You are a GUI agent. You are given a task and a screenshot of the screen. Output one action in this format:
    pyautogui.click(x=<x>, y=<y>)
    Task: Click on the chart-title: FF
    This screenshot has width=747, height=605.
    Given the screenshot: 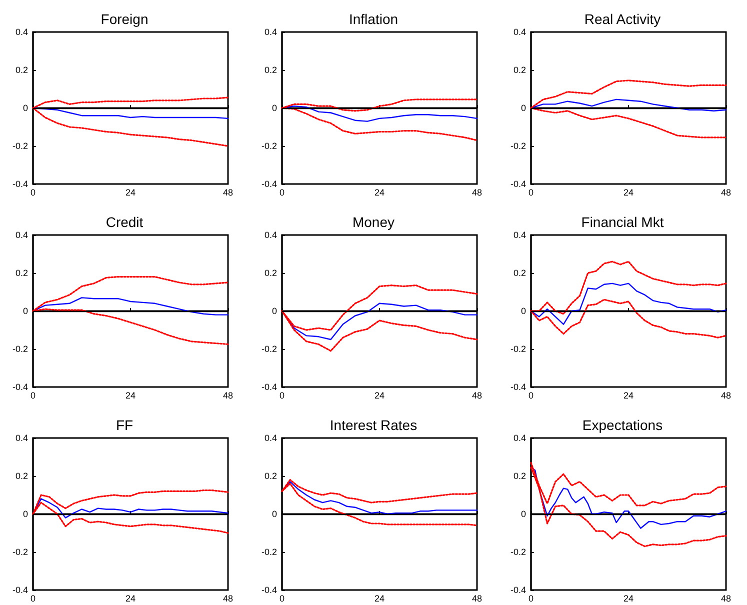 What is the action you would take?
    pyautogui.click(x=125, y=425)
    